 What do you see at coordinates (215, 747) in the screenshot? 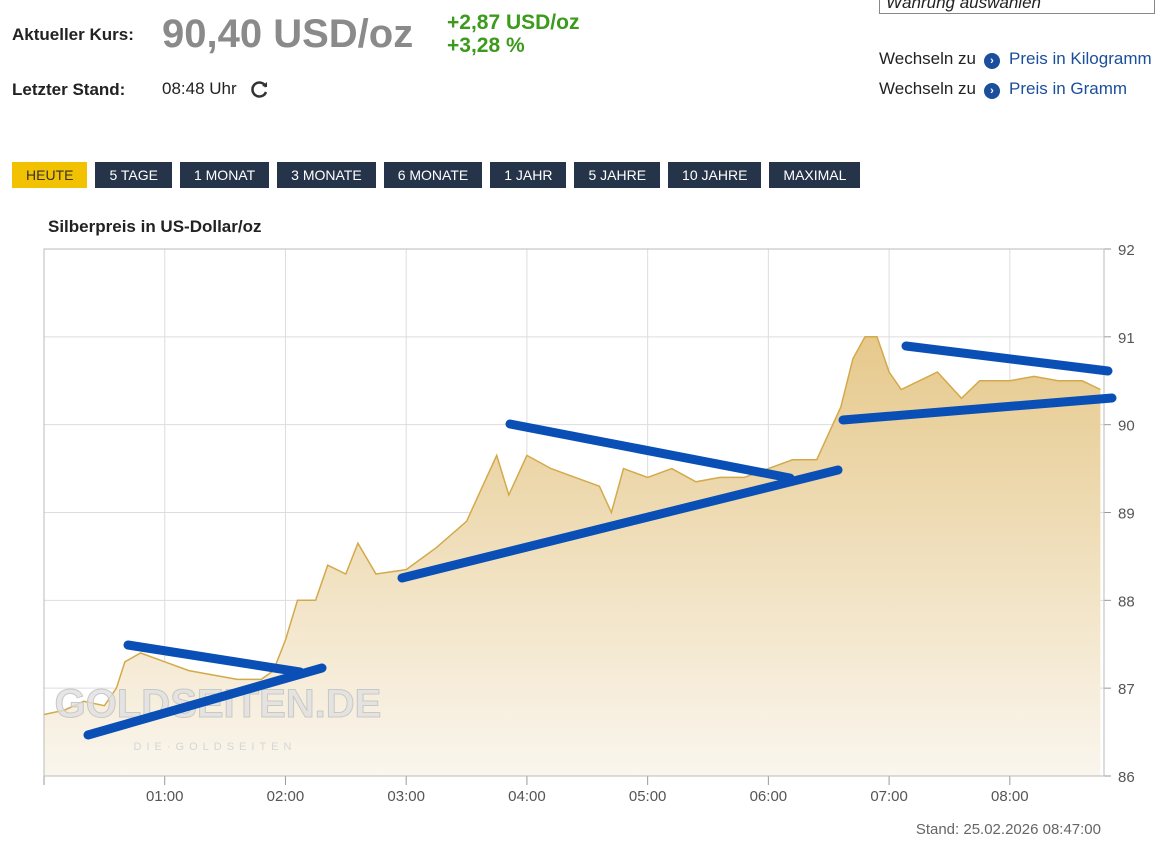
I see `watermark-sub: DIE·GOLDSEITEN` at bounding box center [215, 747].